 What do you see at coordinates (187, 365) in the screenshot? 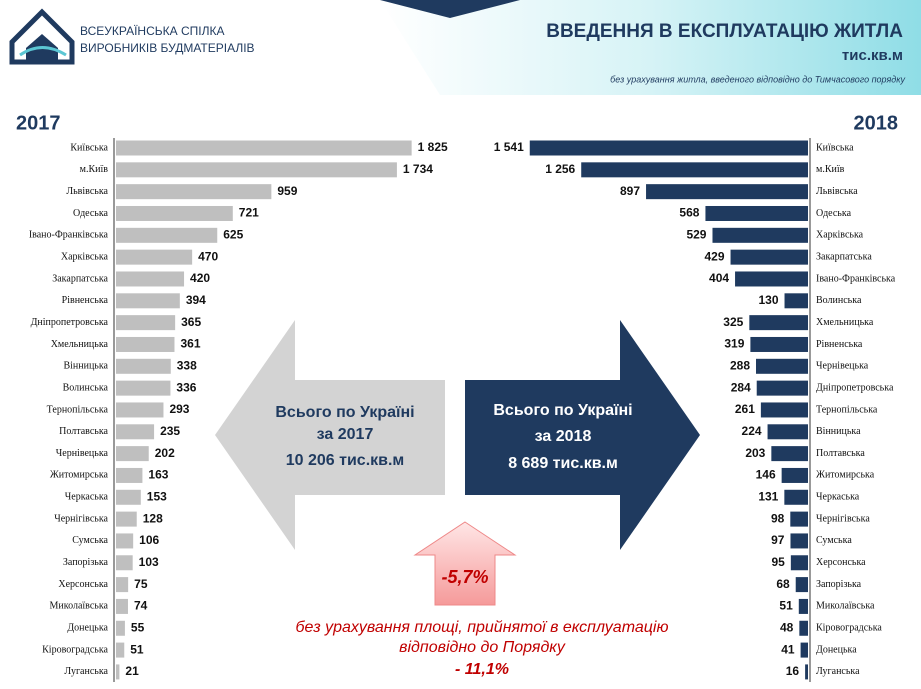
I see `value-label: 338` at bounding box center [187, 365].